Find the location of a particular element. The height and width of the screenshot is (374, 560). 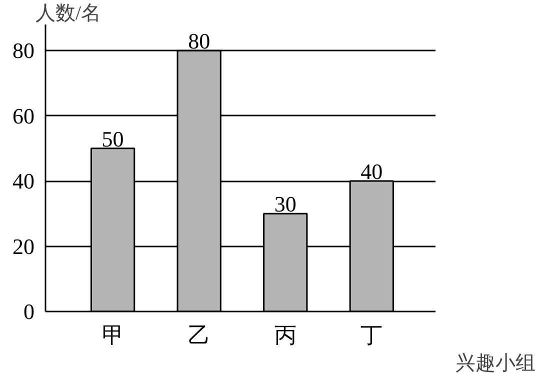

x-tick-label: 丁 is located at coordinates (371, 335).